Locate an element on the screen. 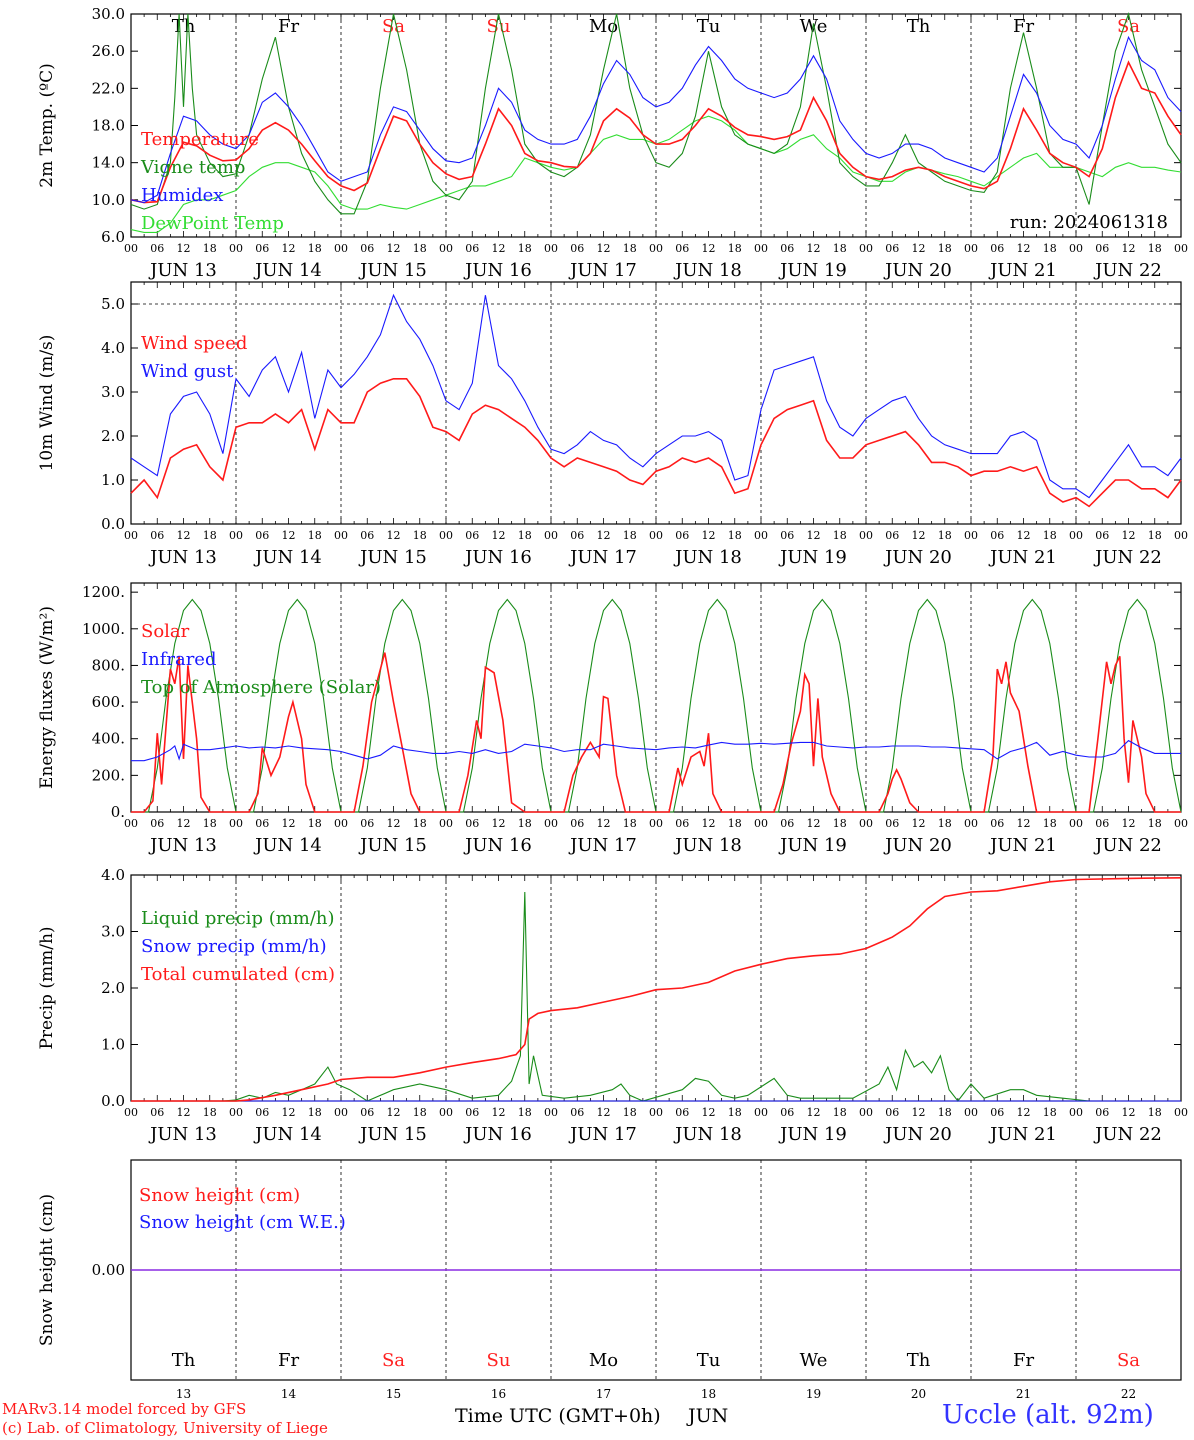  bottom-day-name: Su is located at coordinates (499, 1360).